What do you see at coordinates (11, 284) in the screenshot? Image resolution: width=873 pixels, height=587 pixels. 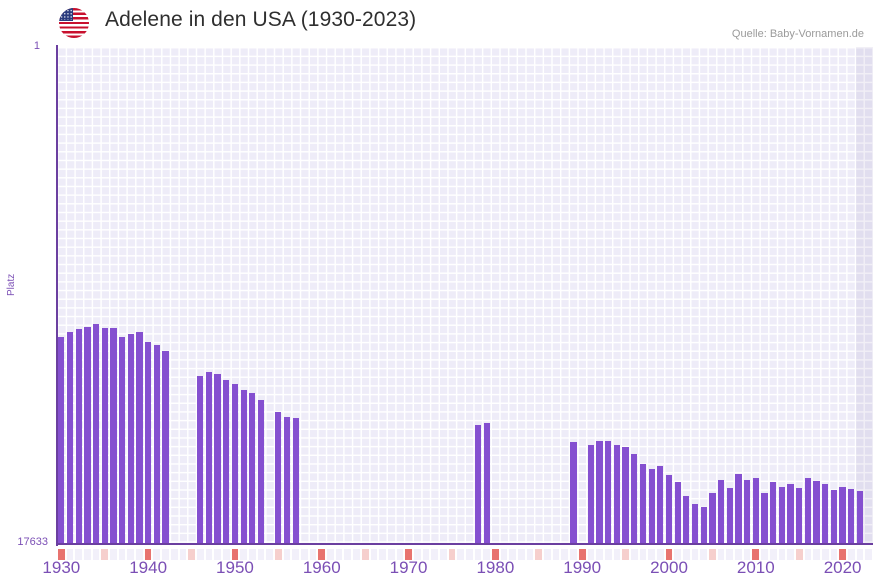 I see `y-axis-title: Platz` at bounding box center [11, 284].